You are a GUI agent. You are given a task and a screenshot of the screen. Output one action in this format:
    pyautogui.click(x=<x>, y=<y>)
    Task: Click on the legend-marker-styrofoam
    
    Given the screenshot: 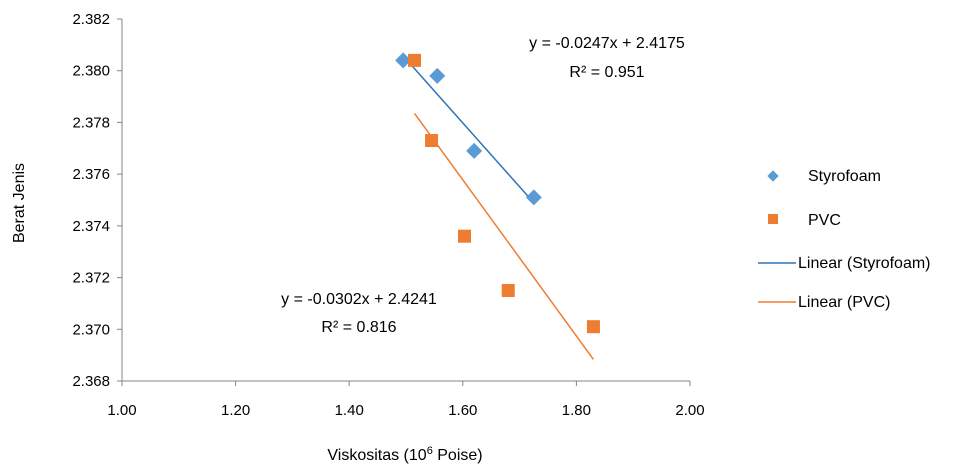 What is the action you would take?
    pyautogui.click(x=773, y=176)
    